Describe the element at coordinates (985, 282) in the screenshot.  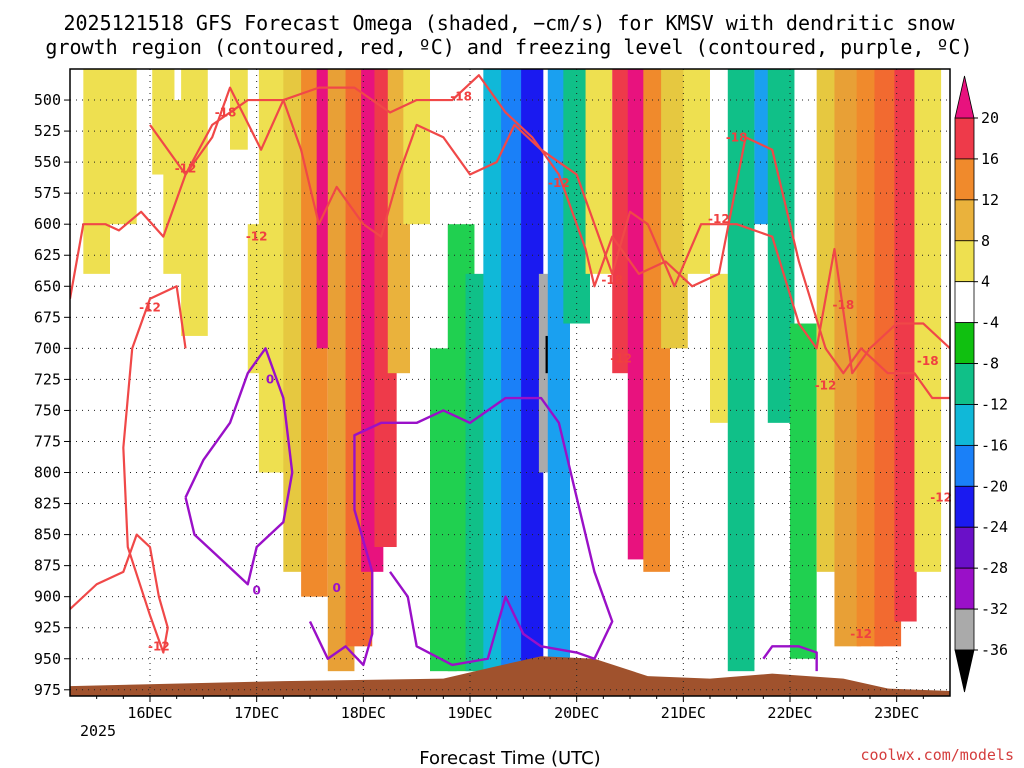
I see `colorbar-tick-label: 4` at that location.